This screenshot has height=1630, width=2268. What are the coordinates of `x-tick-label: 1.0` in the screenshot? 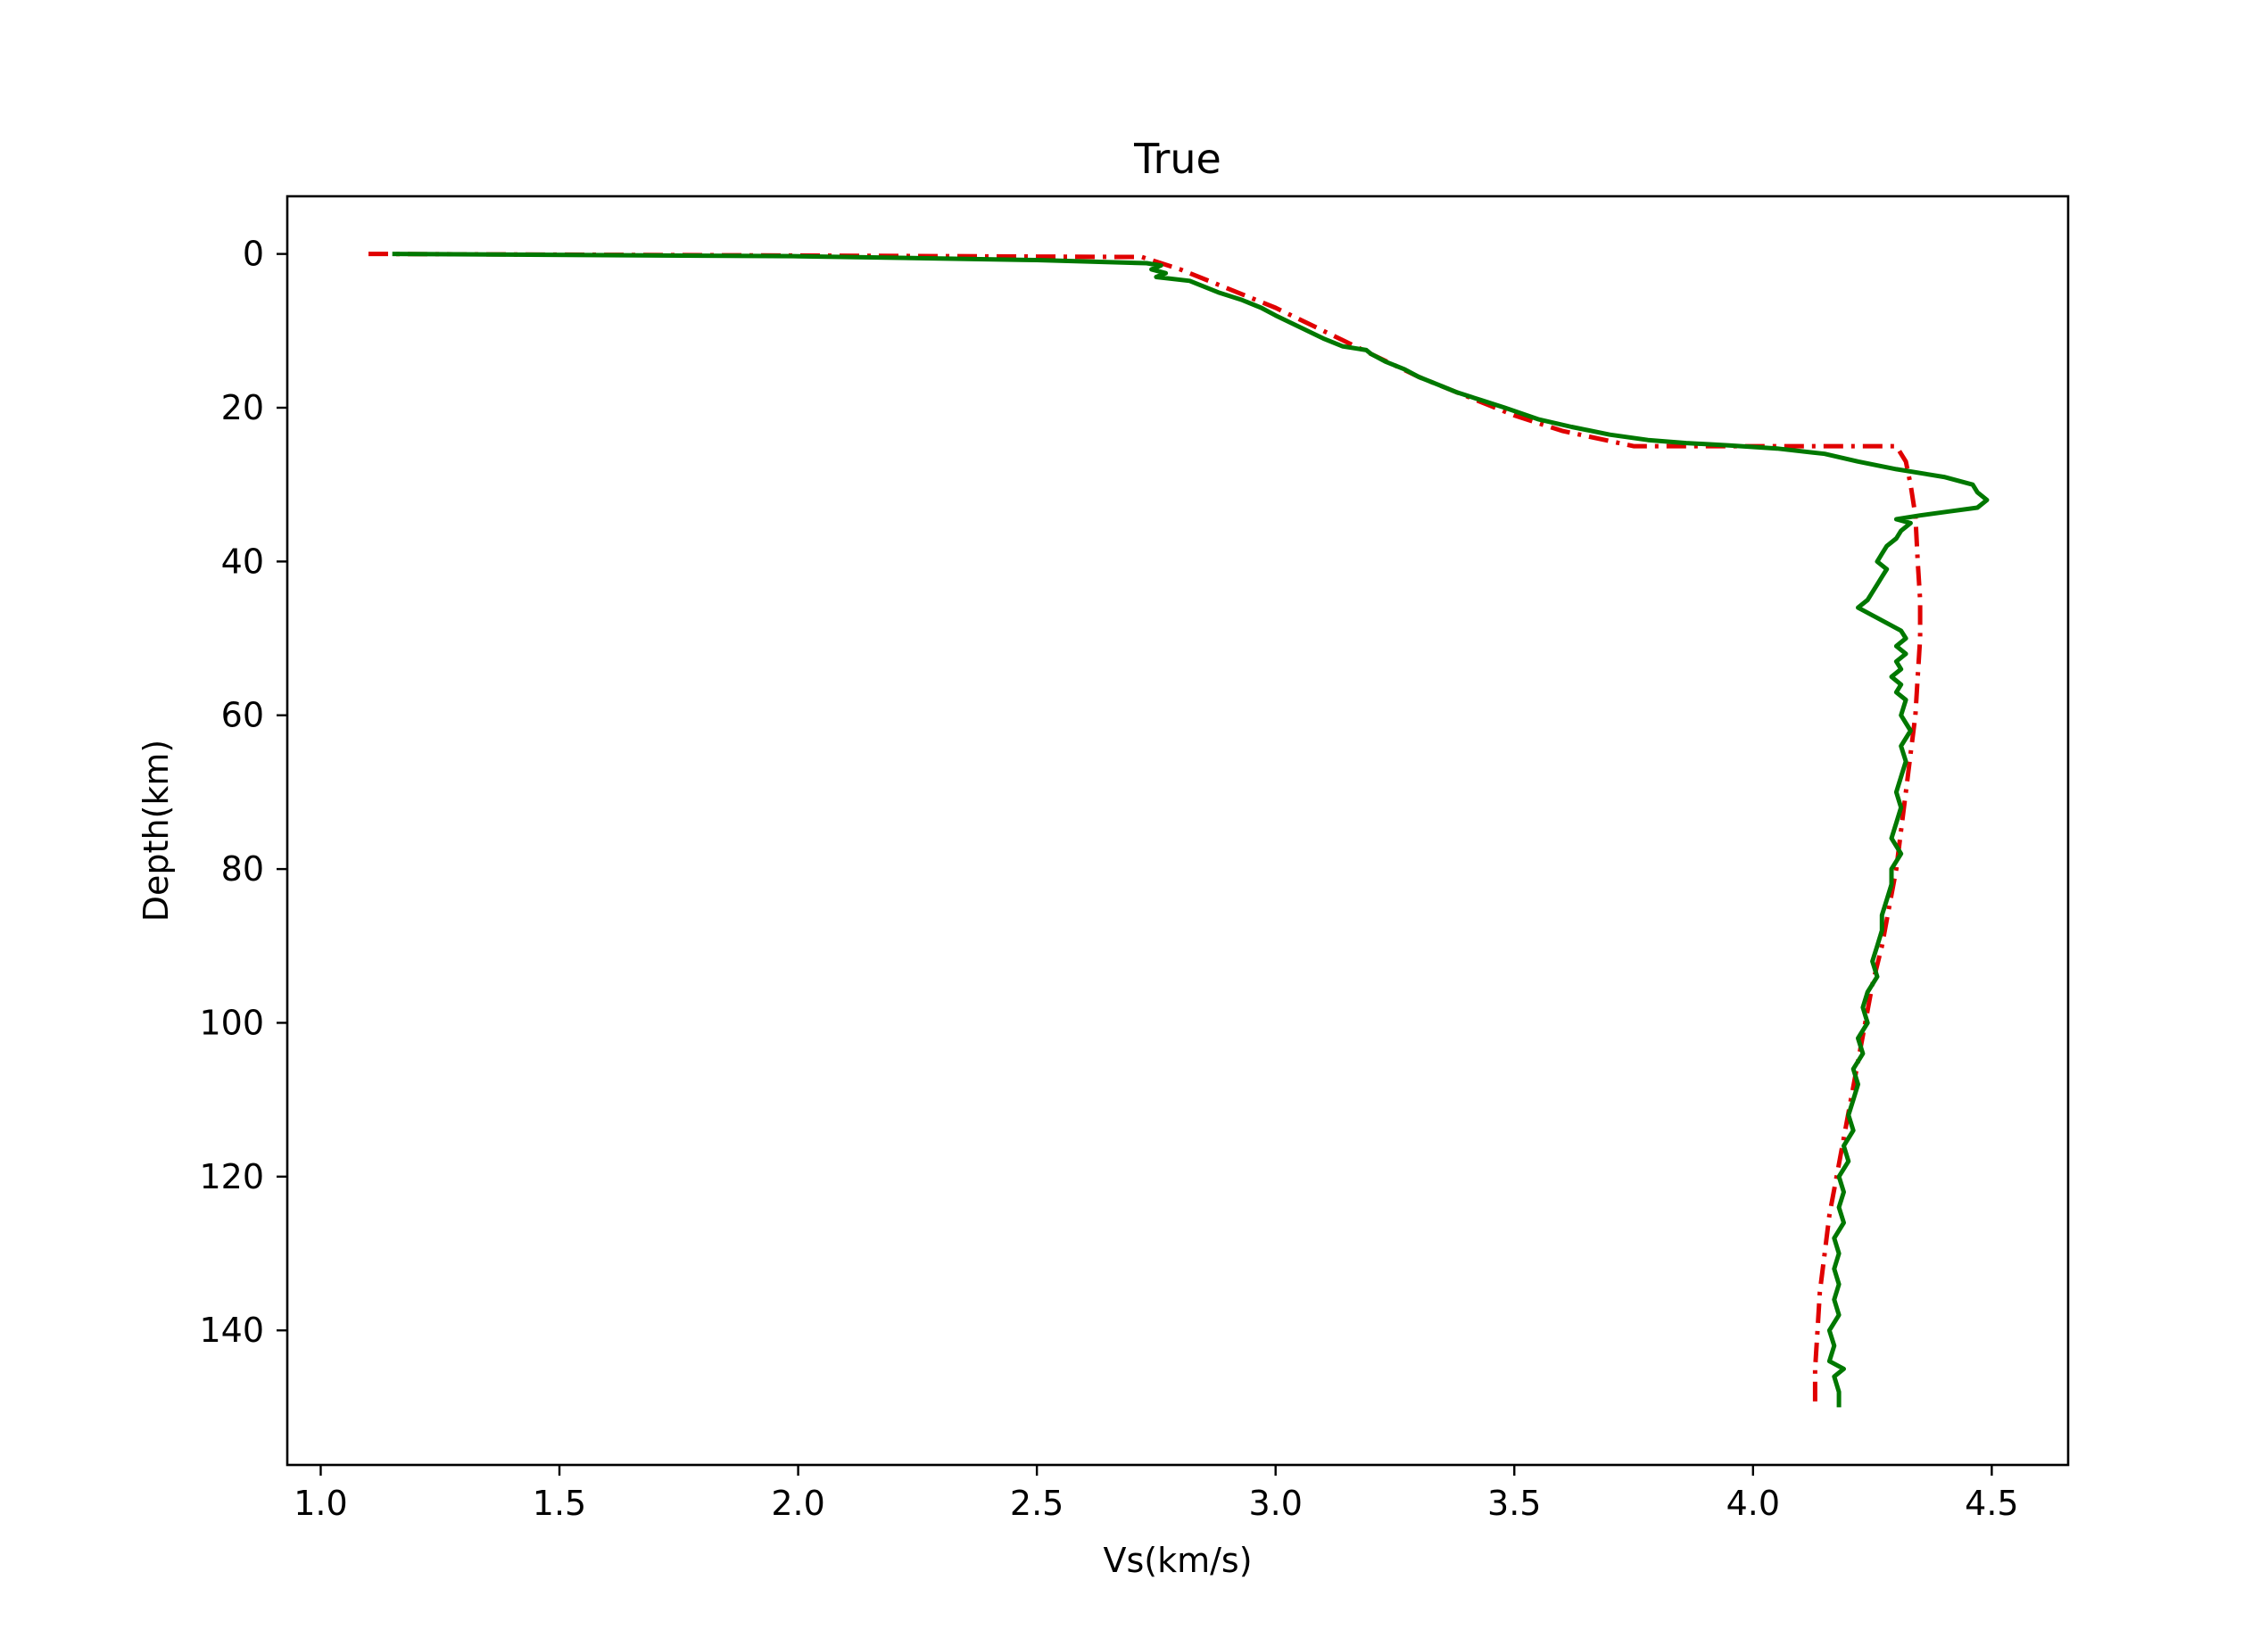 It's located at (320, 1503).